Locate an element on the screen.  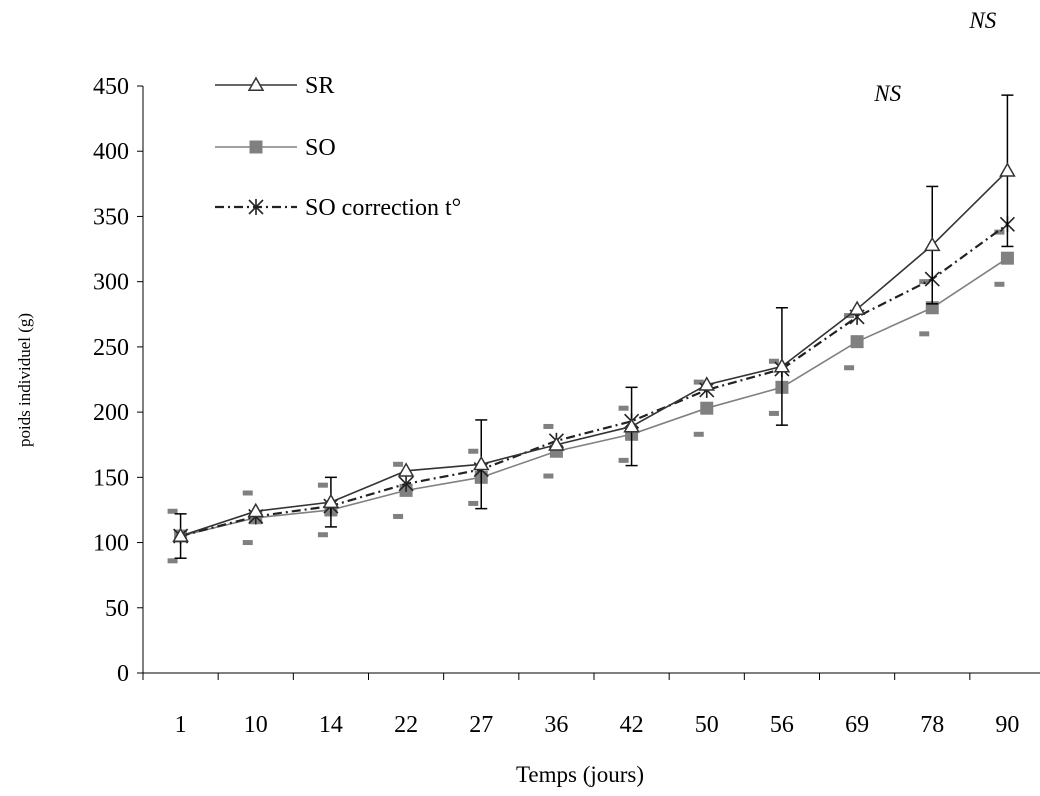
y-tick-label: 300 is located at coordinates (111, 283).